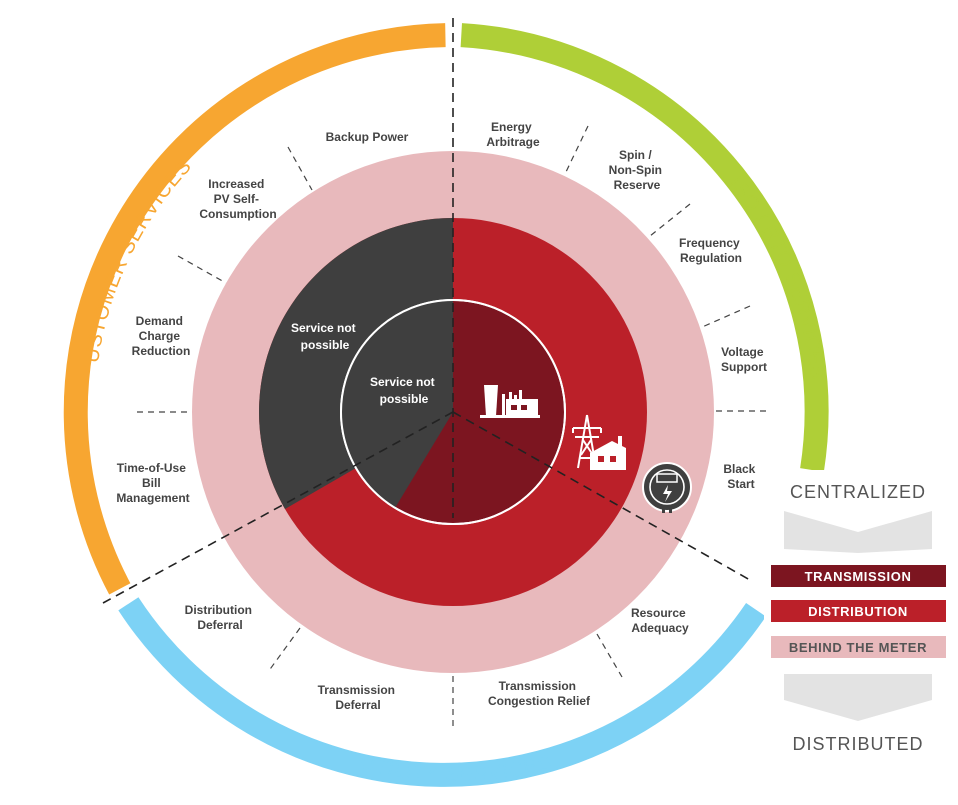 This screenshot has height=805, width=958. Describe the element at coordinates (325, 336) in the screenshot. I see `distribution-not-possible-text: Service not possible` at that location.